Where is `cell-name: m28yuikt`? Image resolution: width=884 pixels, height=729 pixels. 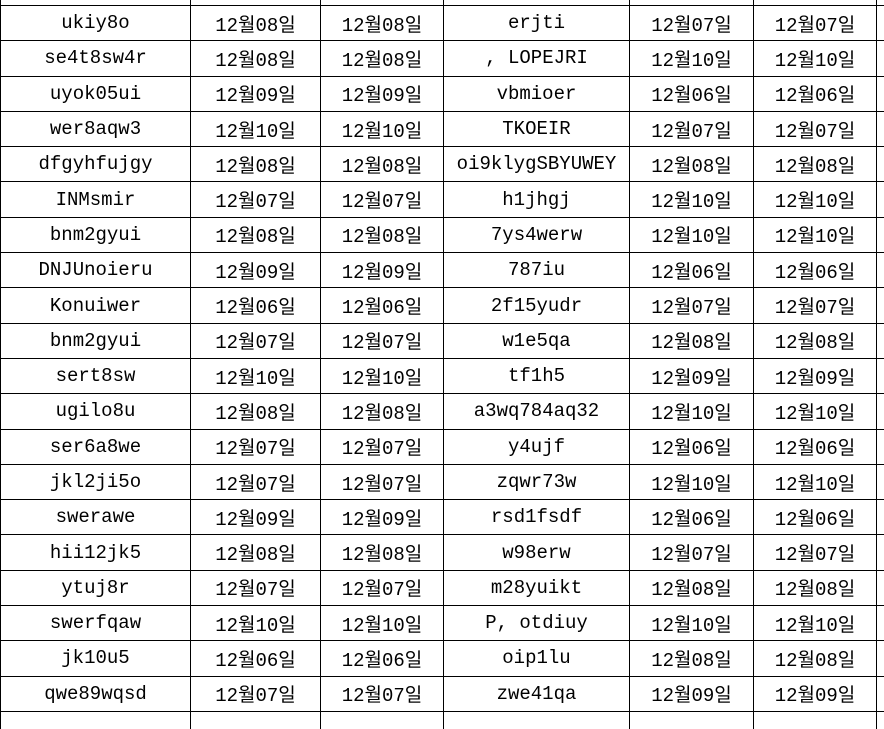 cell-name: m28yuikt is located at coordinates (537, 588).